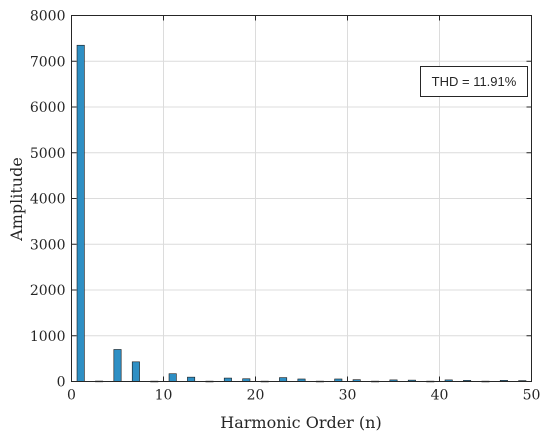 The height and width of the screenshot is (437, 550). Describe the element at coordinates (71, 396) in the screenshot. I see `x-tick-label: 0` at that location.